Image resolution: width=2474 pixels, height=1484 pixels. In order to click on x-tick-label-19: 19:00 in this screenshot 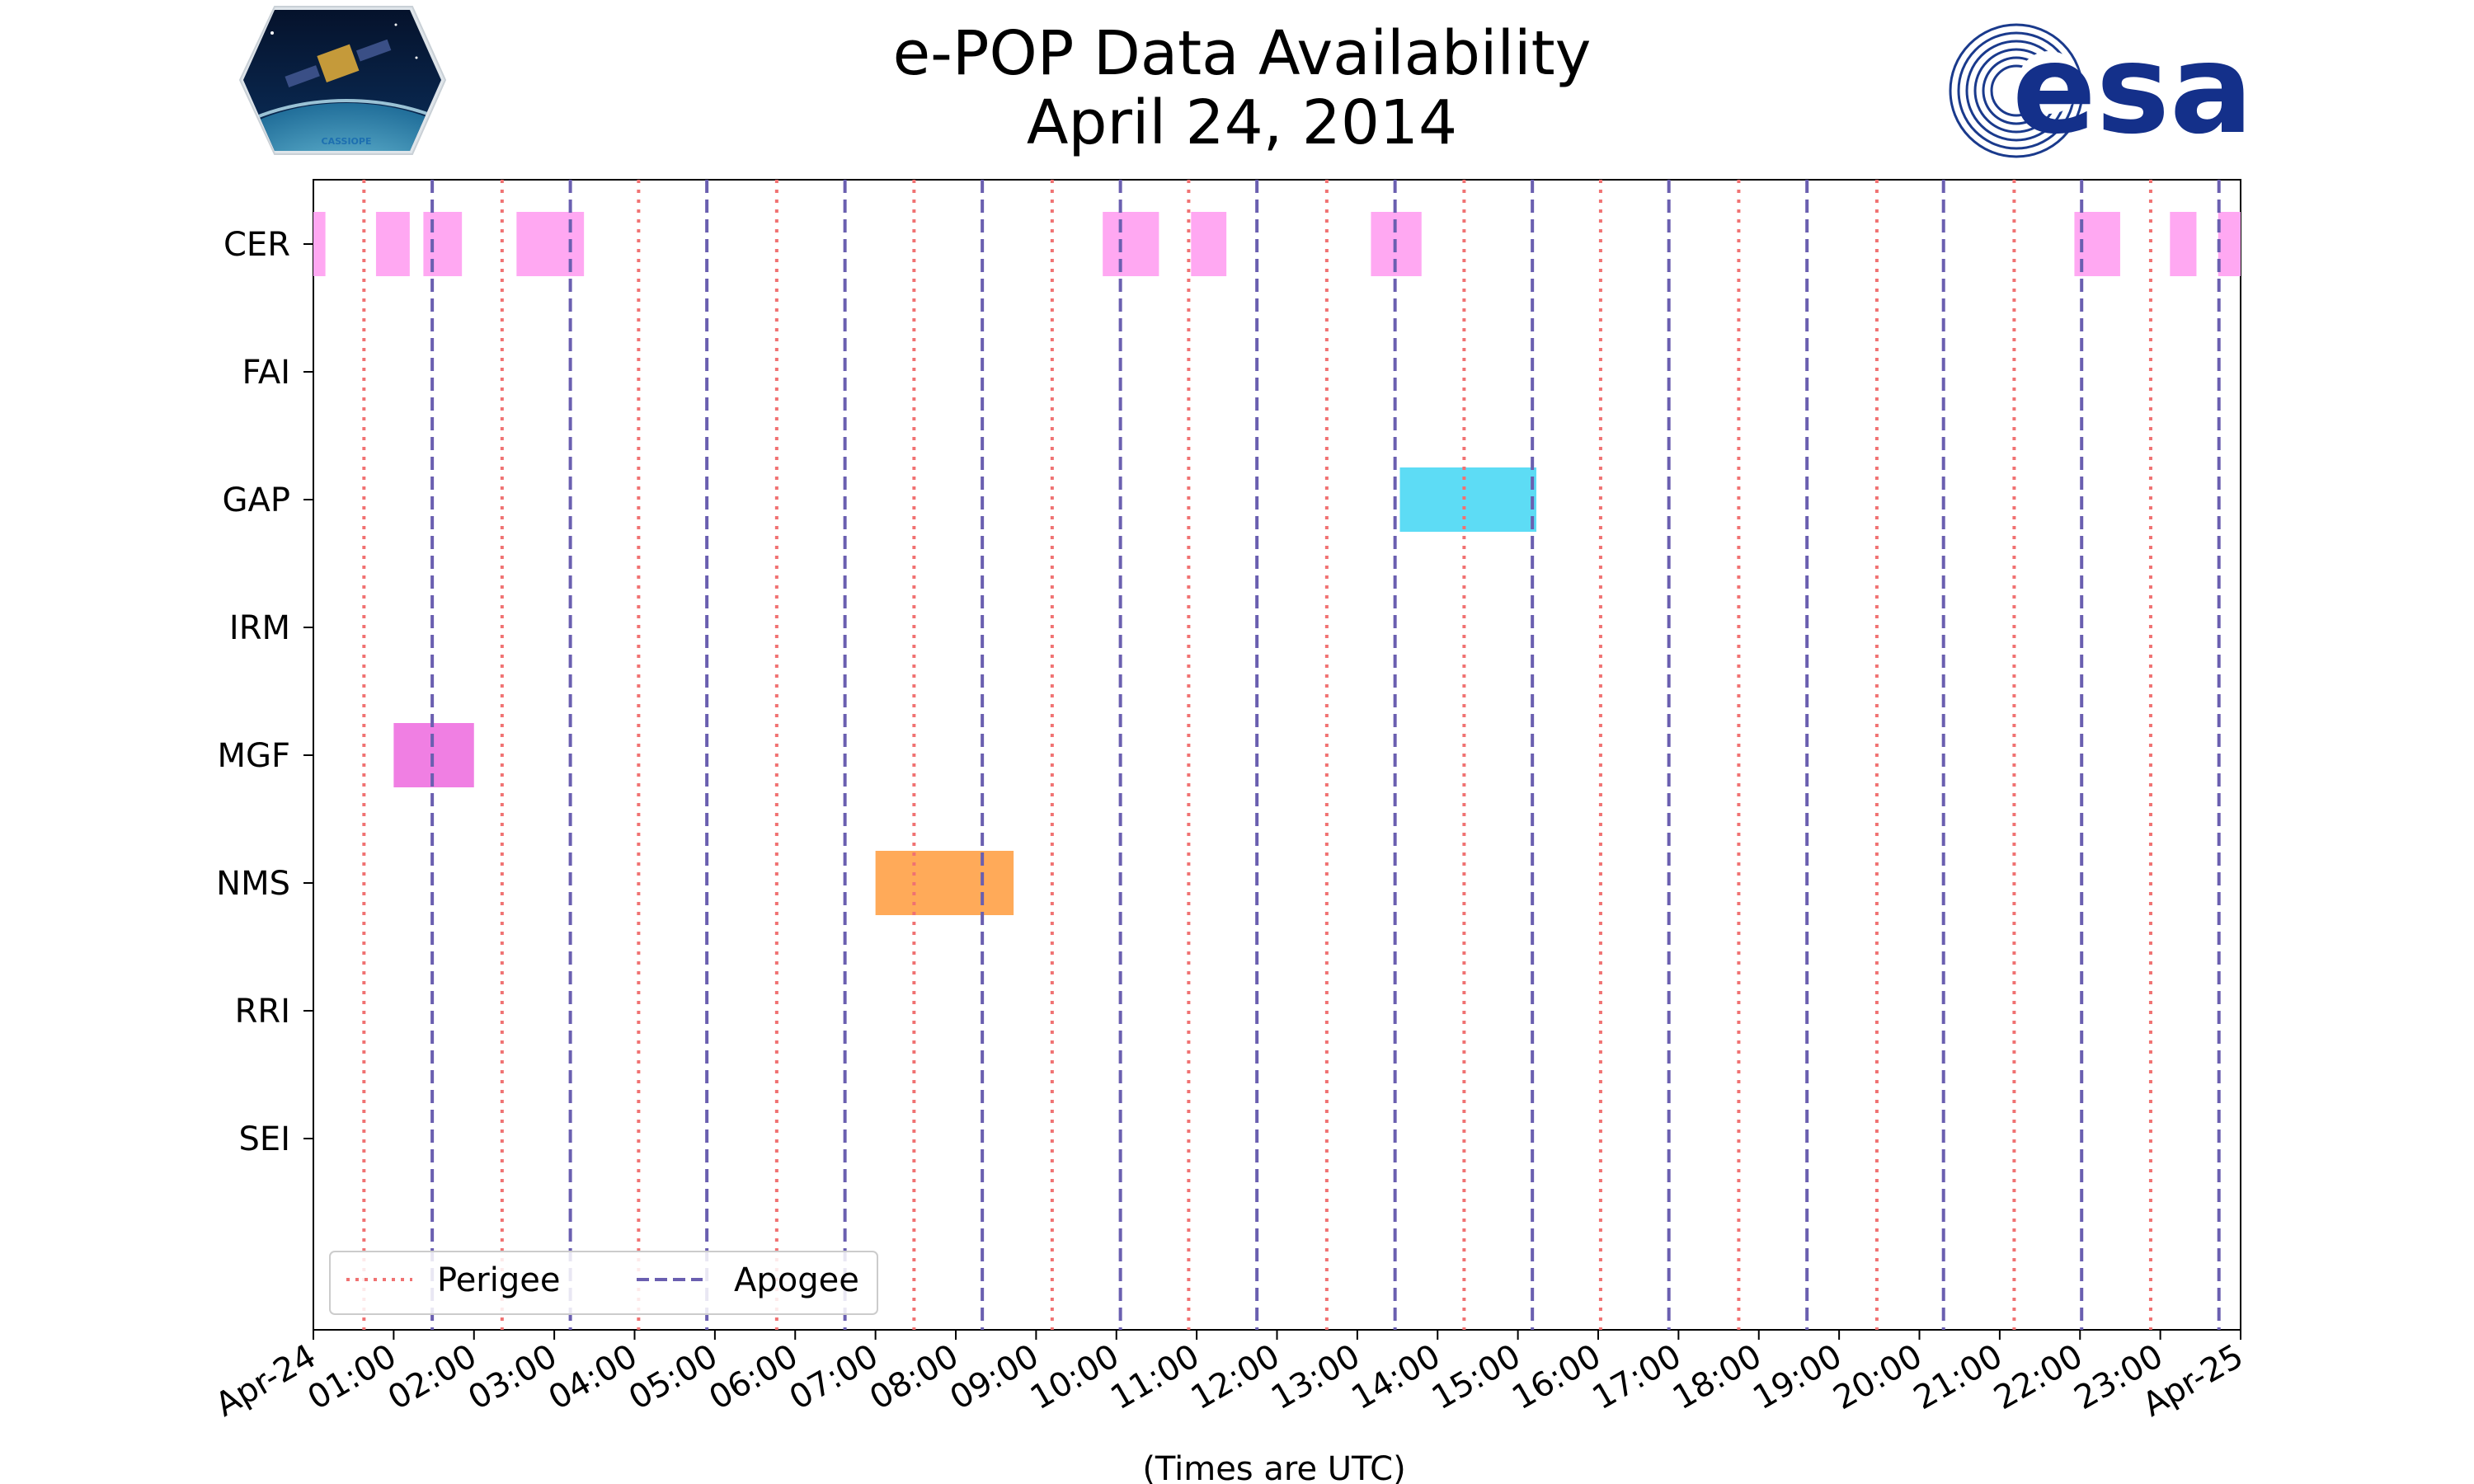, I will do `click(1797, 1377)`.